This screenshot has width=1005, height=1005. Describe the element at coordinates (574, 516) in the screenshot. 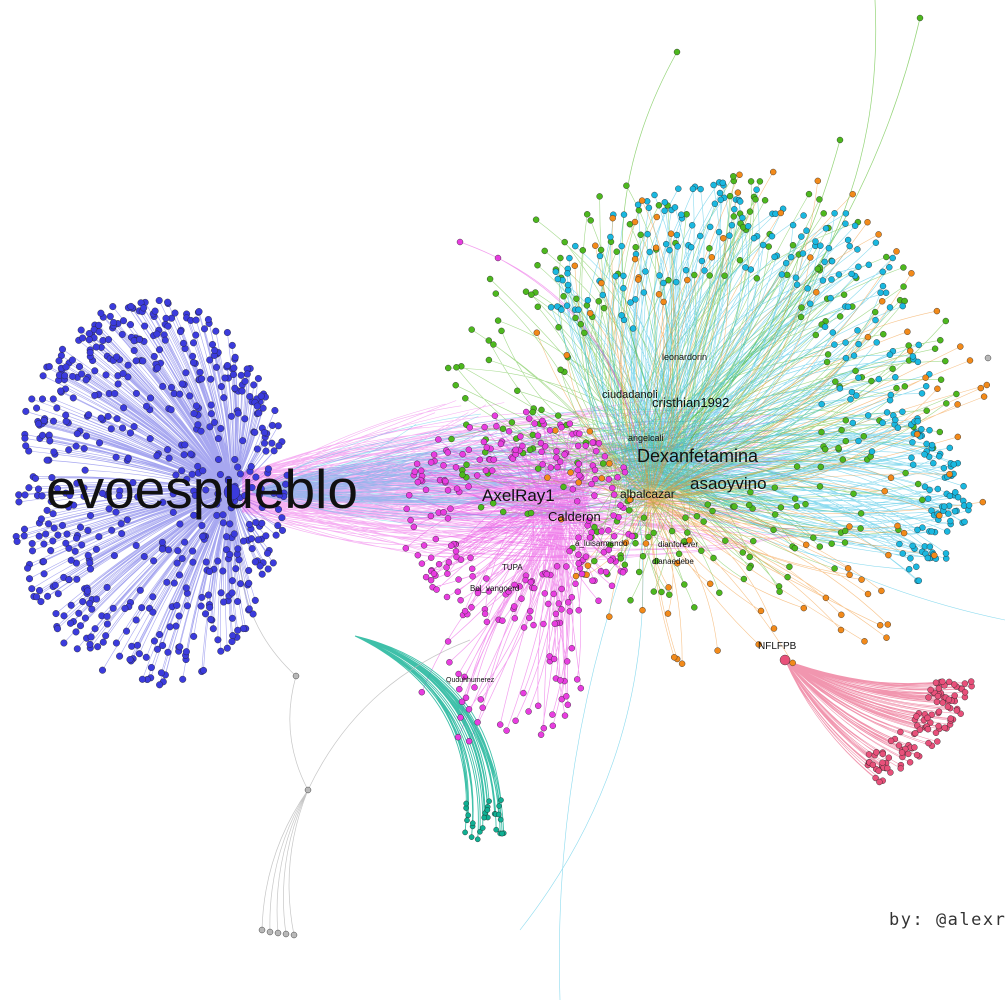

I see `node-label-calderon: Calderon` at that location.